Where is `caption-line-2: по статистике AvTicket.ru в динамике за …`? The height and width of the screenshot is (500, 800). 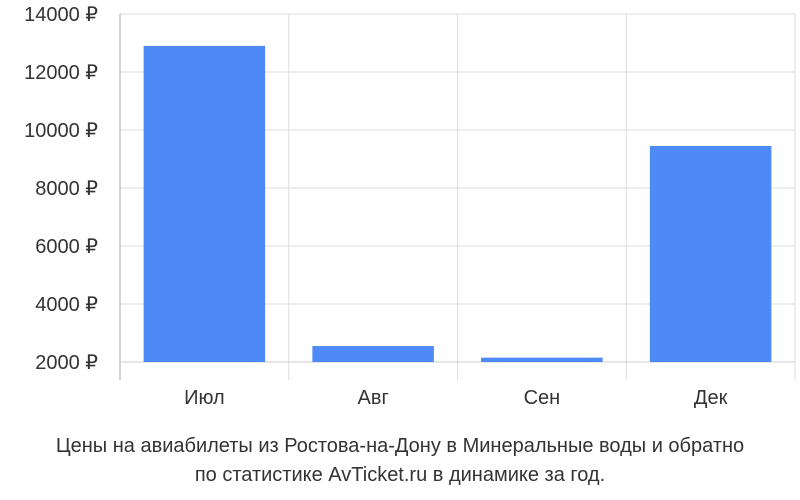
caption-line-2: по статистике AvTicket.ru в динамике за … is located at coordinates (400, 475).